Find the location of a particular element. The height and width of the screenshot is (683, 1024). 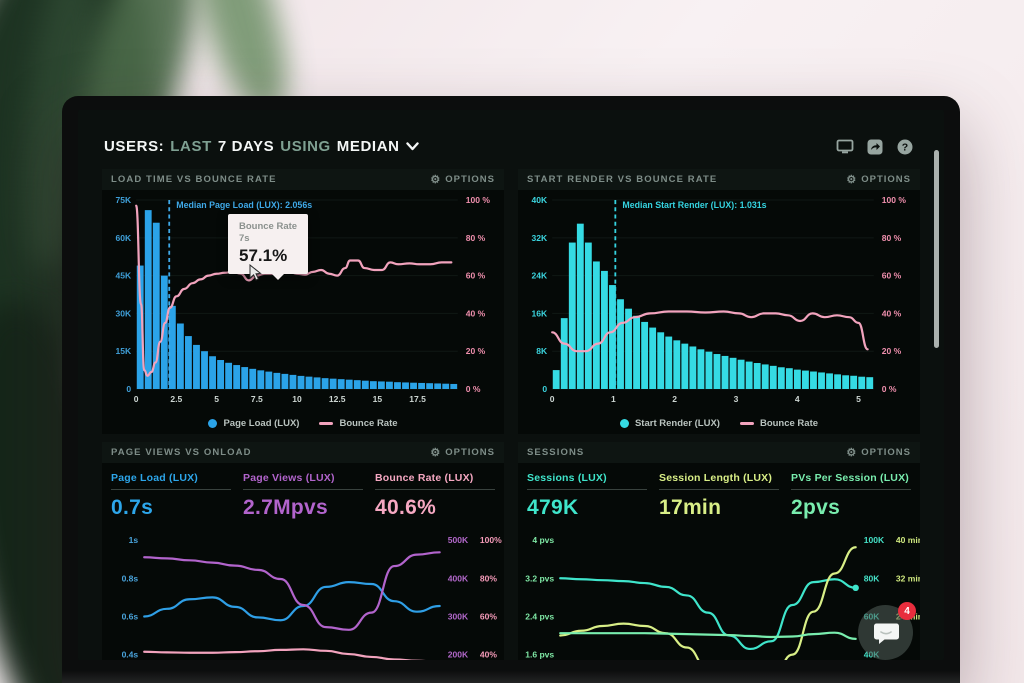

svg-text: 7.5 is located at coordinates (257, 399).